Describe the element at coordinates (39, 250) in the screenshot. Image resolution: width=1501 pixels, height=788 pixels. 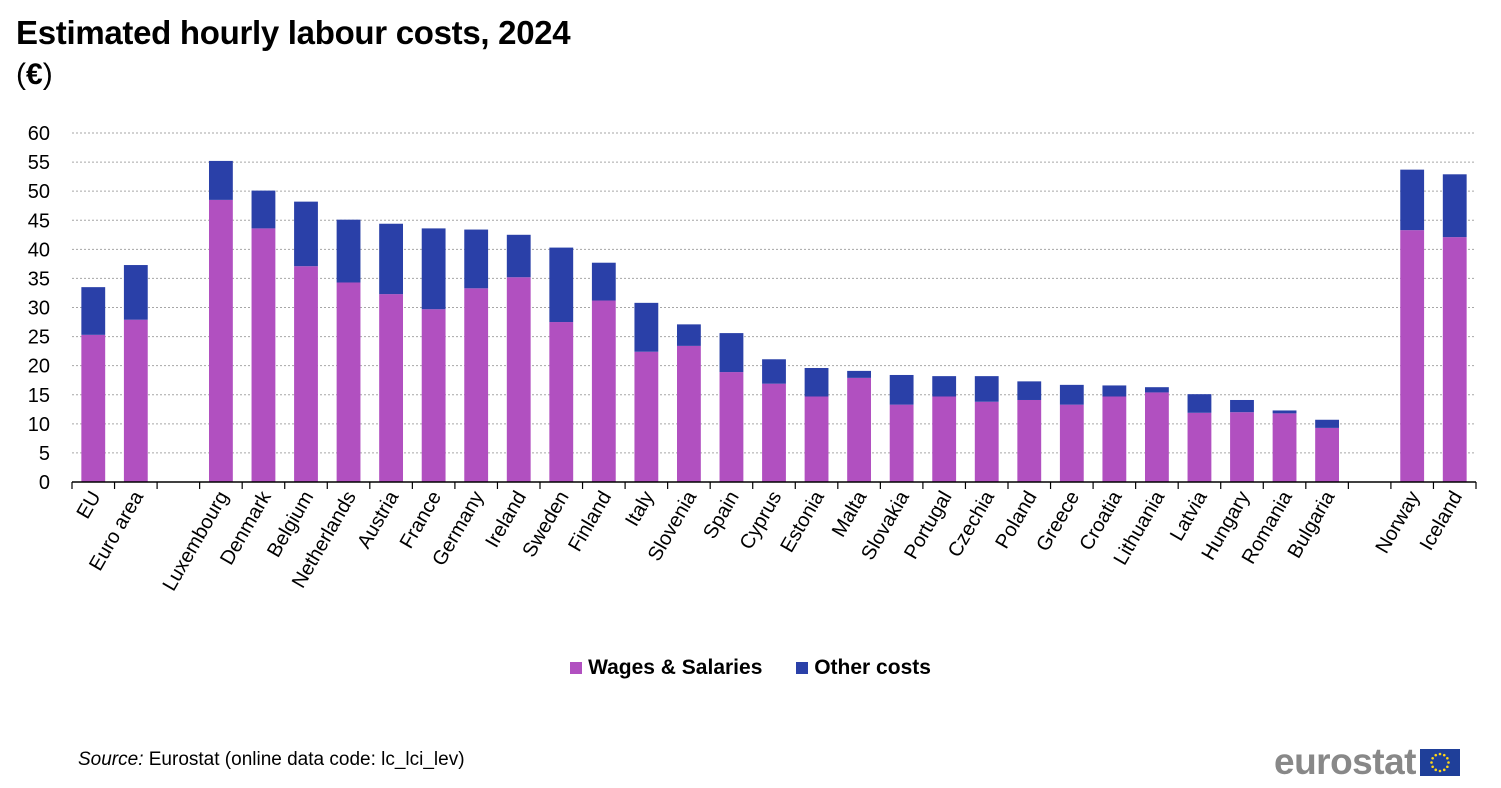
I see `y-tick-label: 40` at that location.